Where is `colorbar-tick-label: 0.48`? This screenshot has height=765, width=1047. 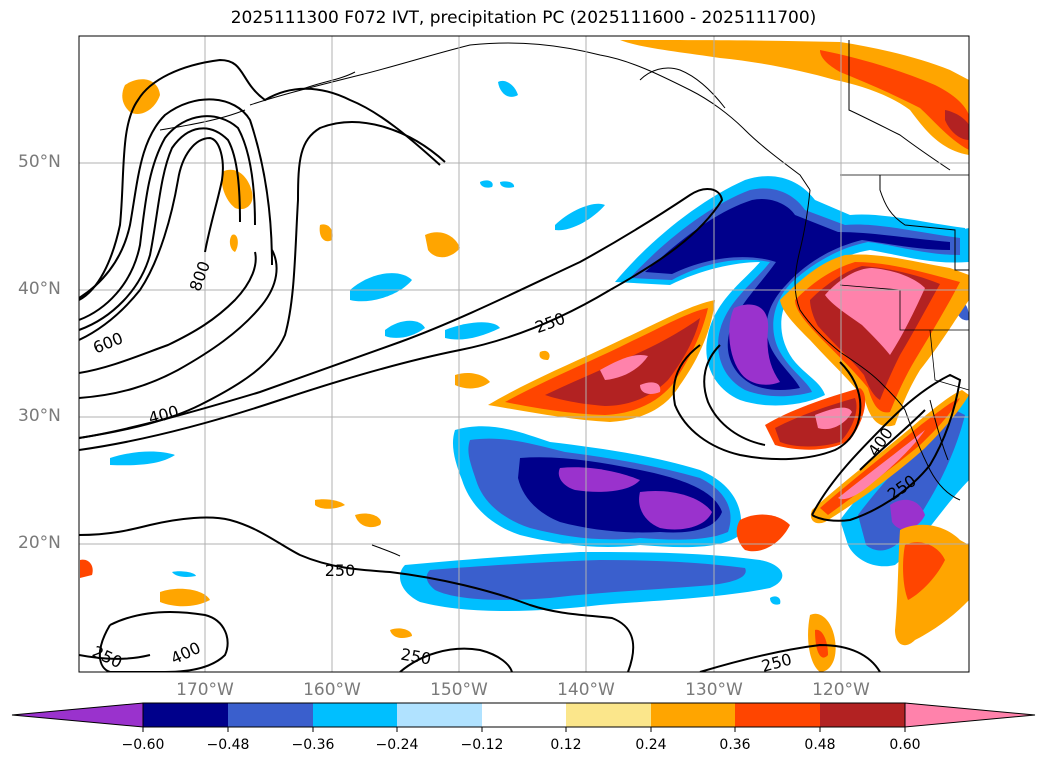 colorbar-tick-label: 0.48 is located at coordinates (820, 745).